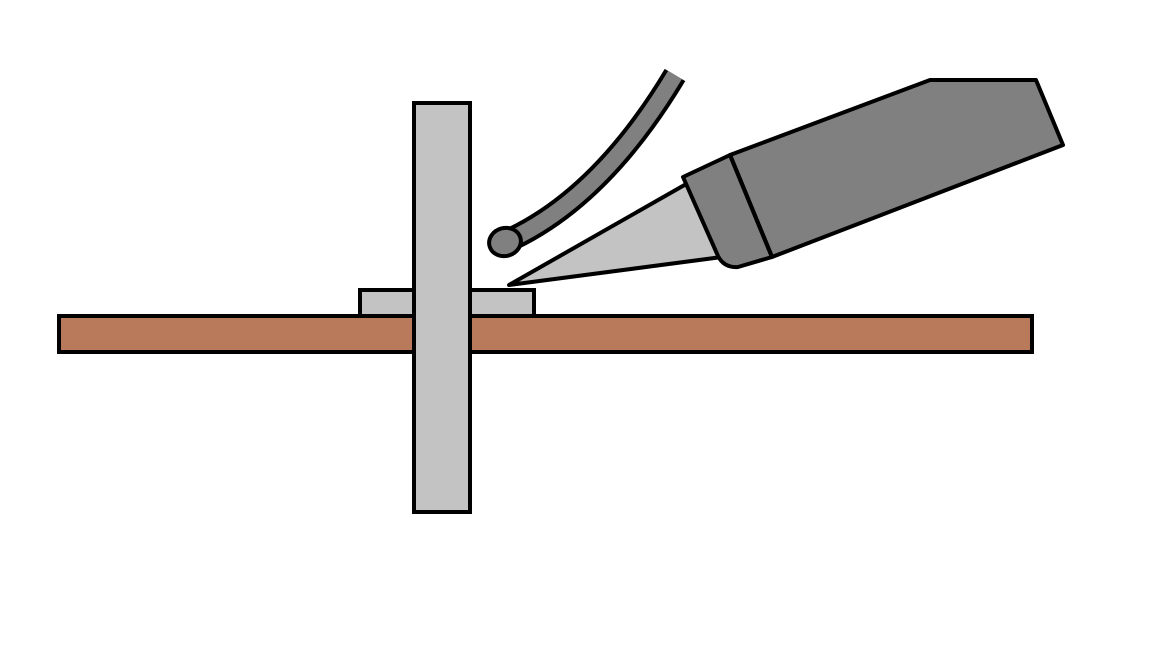 The height and width of the screenshot is (648, 1152). I want to click on soldering-iron-collar-edge, so click(751, 206).